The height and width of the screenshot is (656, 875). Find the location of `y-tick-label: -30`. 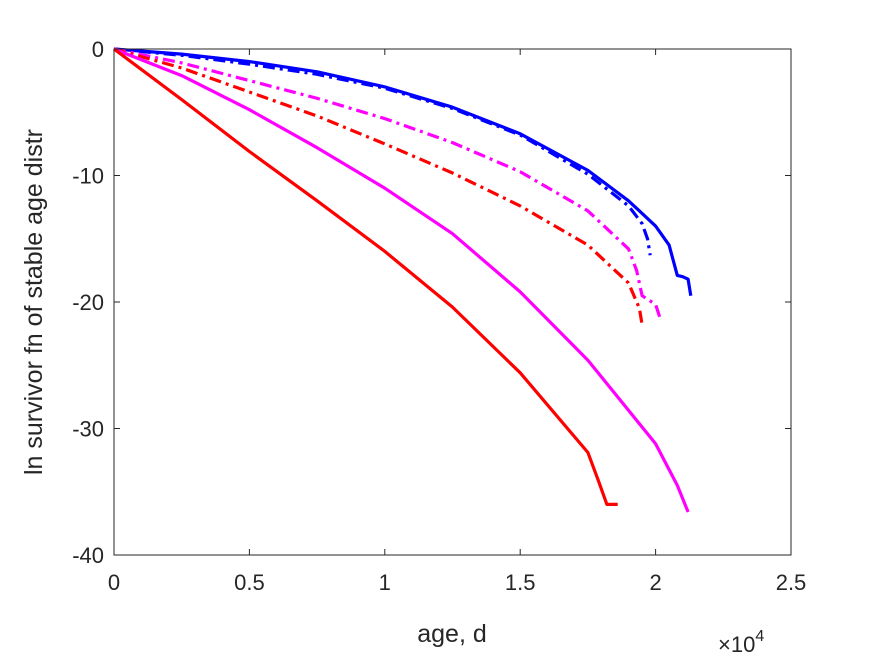

y-tick-label: -30 is located at coordinates (88, 429).